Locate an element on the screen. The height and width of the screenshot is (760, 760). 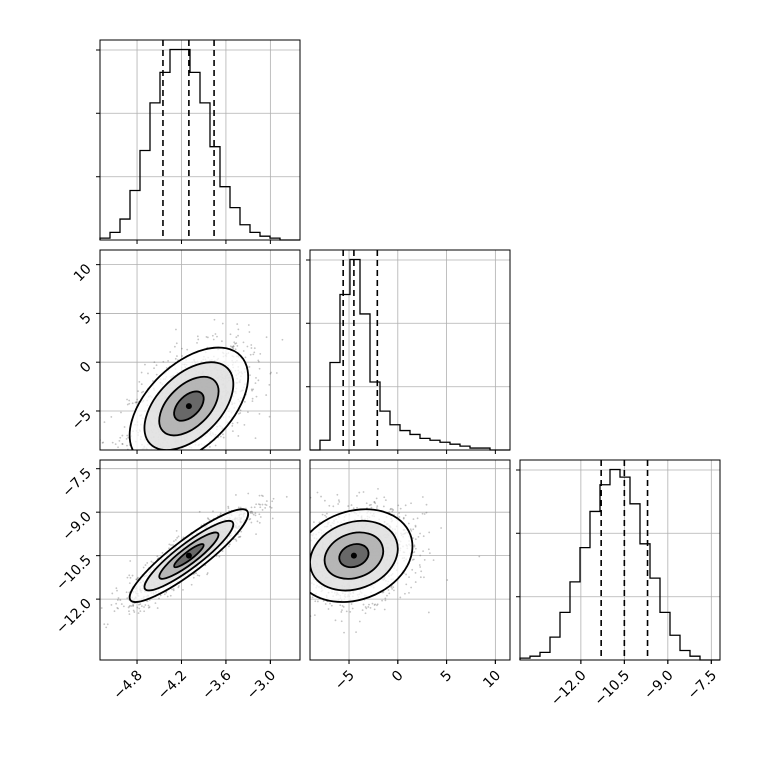
scatter-panel-1-frame is located at coordinates (200, 560).